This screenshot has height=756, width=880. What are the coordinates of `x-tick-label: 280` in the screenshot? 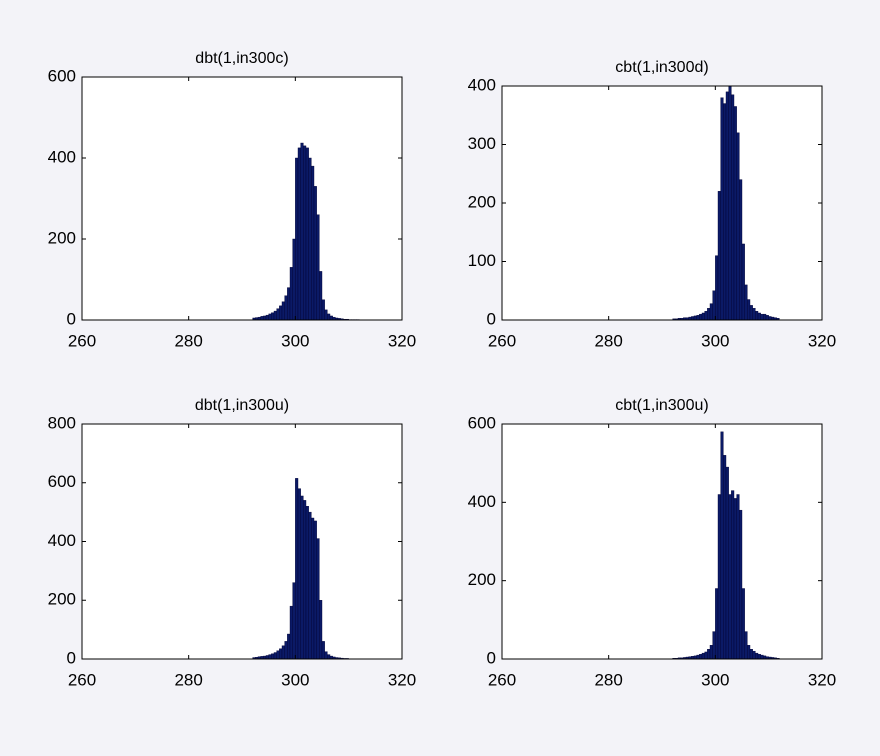 It's located at (188, 340).